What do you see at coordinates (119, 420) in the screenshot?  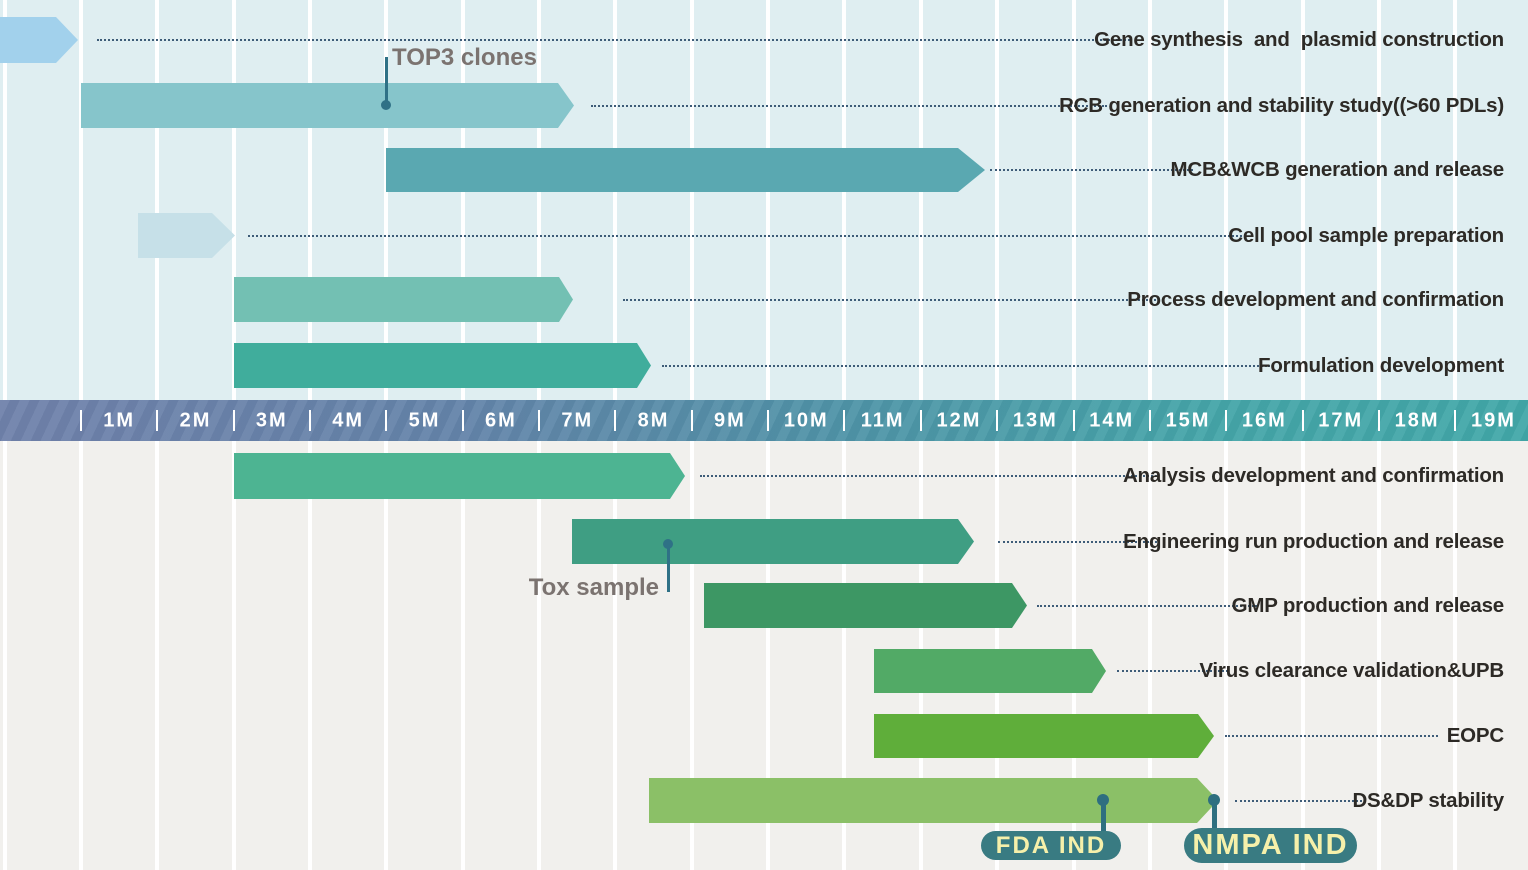 I see `axis-month-label: 1M` at bounding box center [119, 420].